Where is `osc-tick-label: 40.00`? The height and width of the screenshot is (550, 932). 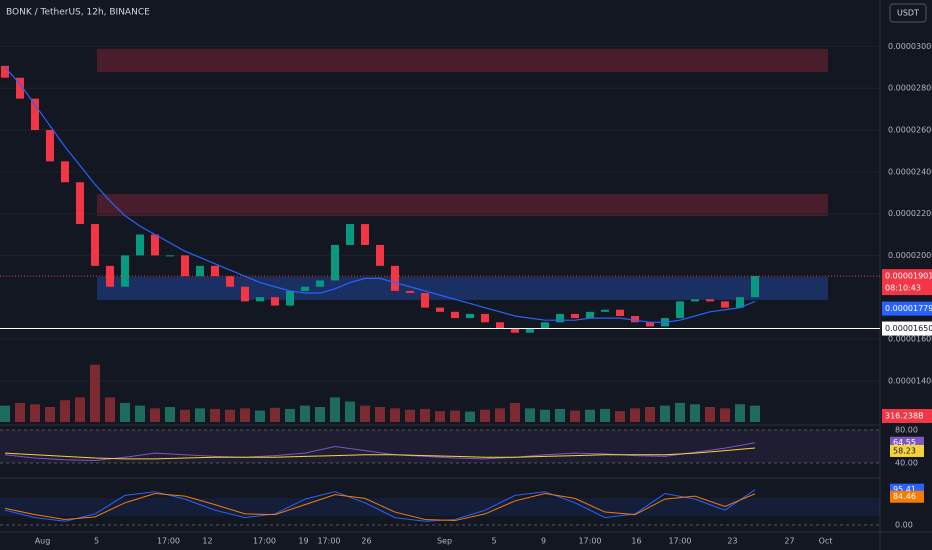 osc-tick-label: 40.00 is located at coordinates (906, 463).